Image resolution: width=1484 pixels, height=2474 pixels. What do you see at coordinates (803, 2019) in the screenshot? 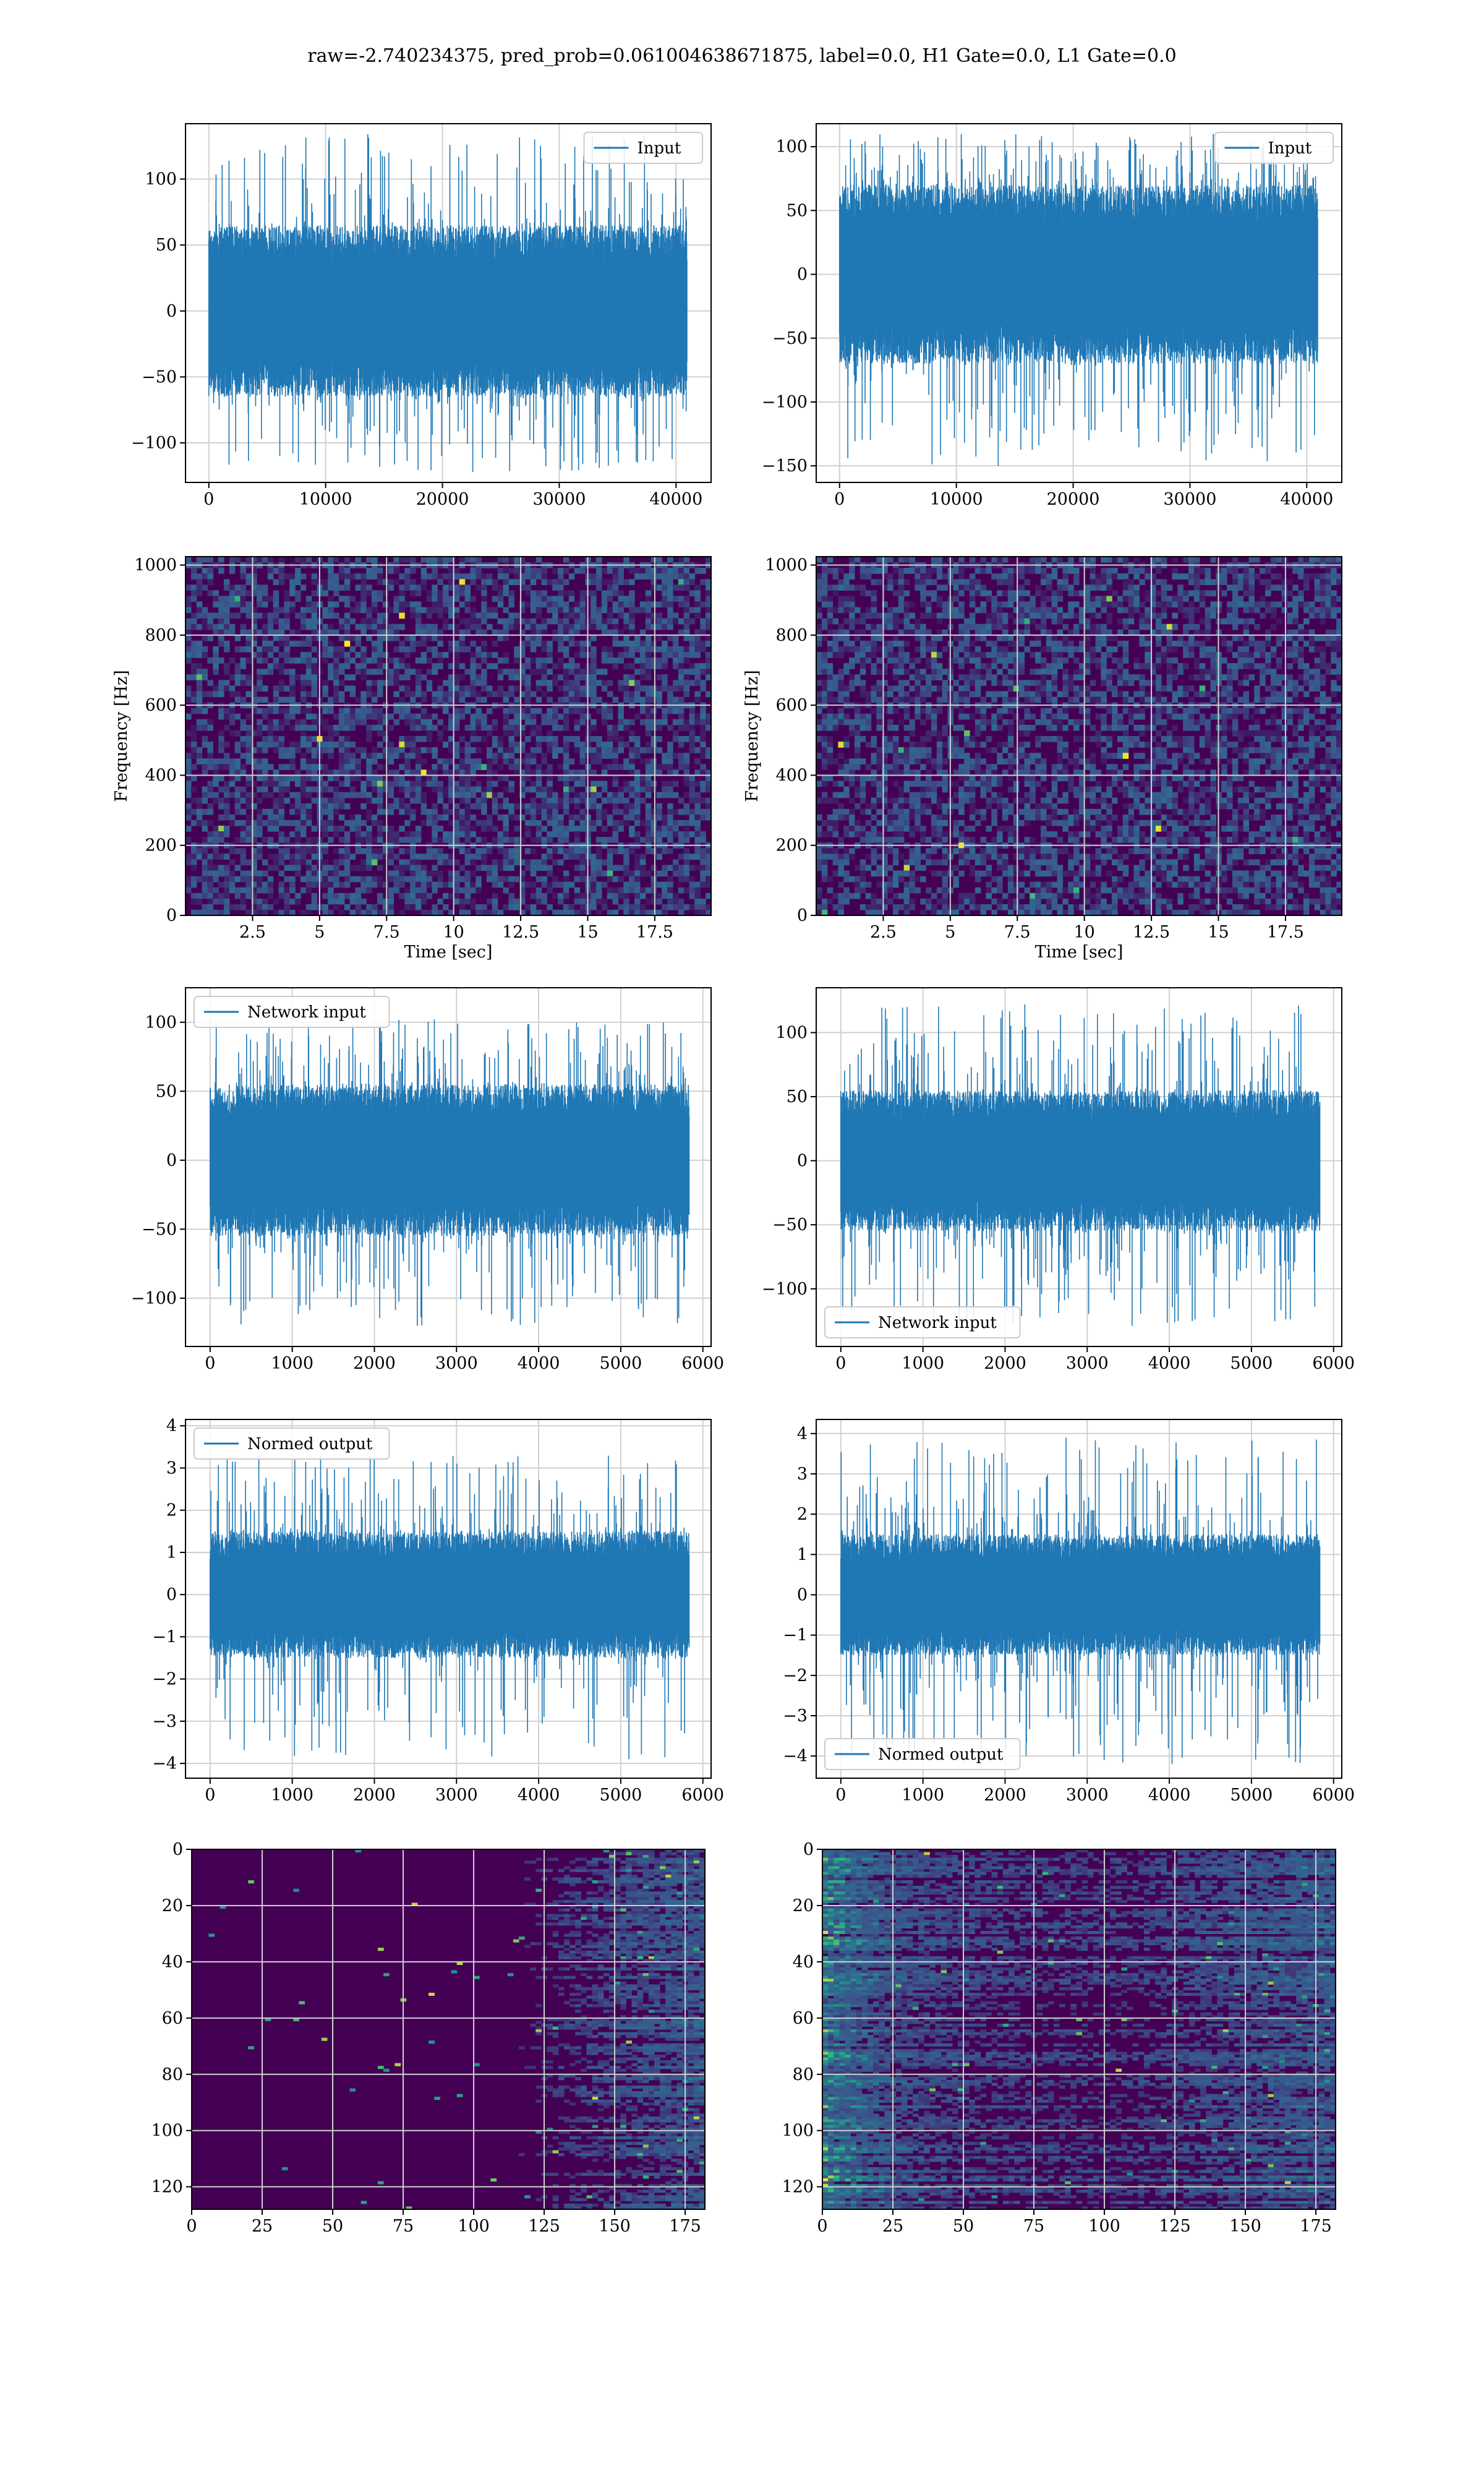
I see `feat-l1-ytick-label: 60` at bounding box center [803, 2019].